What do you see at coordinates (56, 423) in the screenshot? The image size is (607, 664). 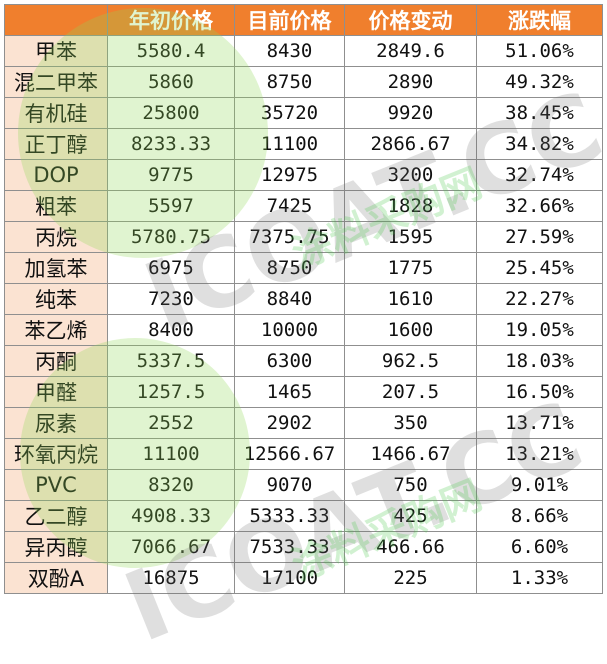 I see `product-name-cell: 尿素` at bounding box center [56, 423].